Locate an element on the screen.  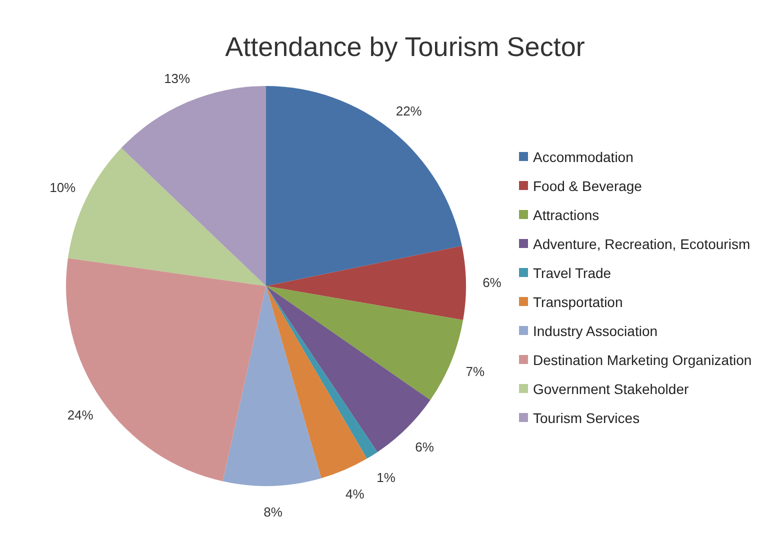
data-label: 24% is located at coordinates (80, 414).